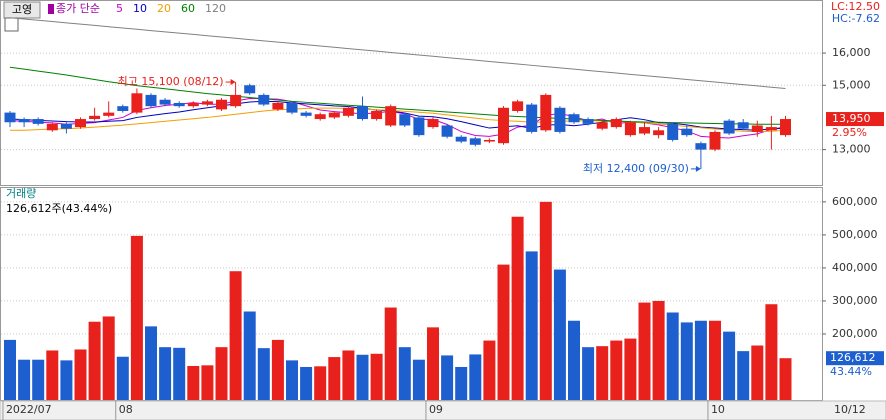 The height and width of the screenshot is (420, 886). What do you see at coordinates (126, 409) in the screenshot?
I see `x-tick-label: 08` at bounding box center [126, 409].